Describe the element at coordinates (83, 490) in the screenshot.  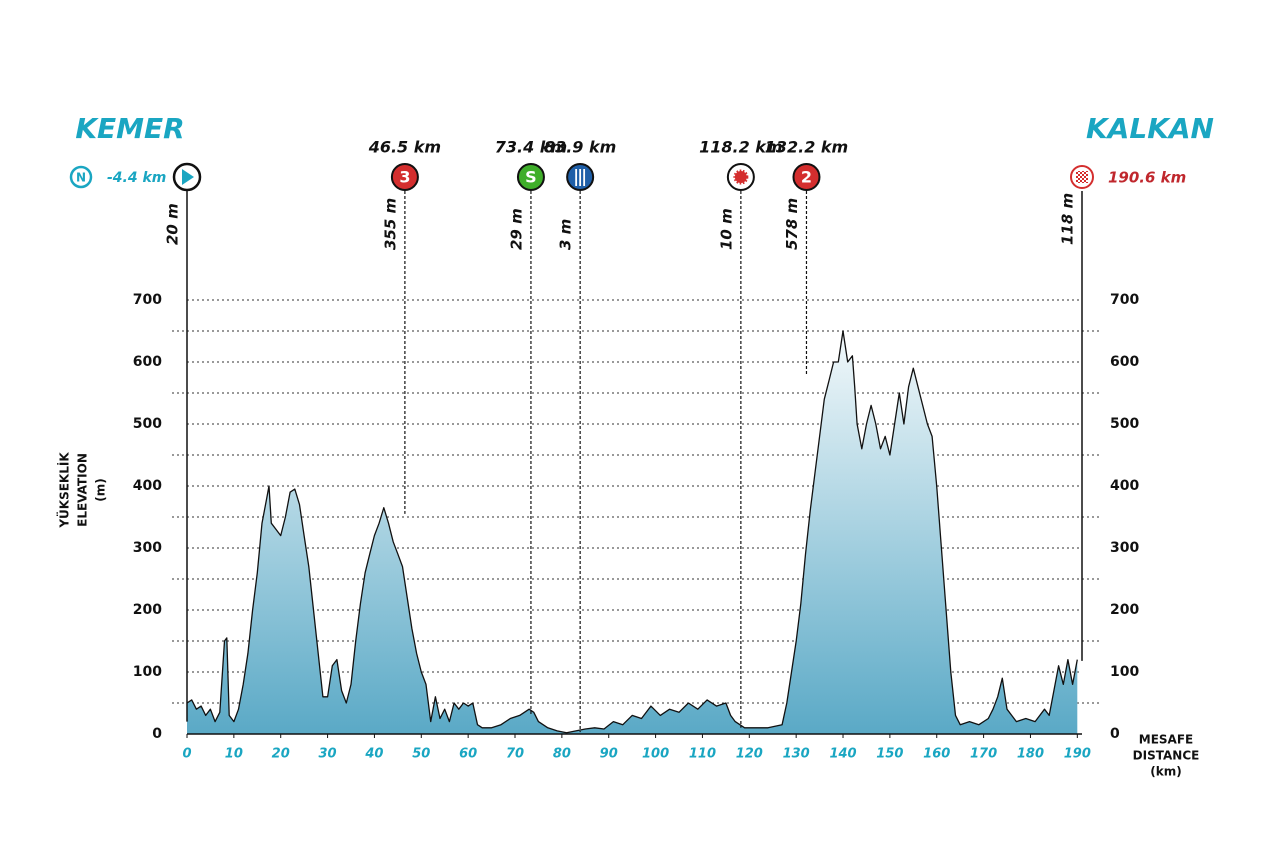
I see `y-axis-title: ELEVATION` at that location.